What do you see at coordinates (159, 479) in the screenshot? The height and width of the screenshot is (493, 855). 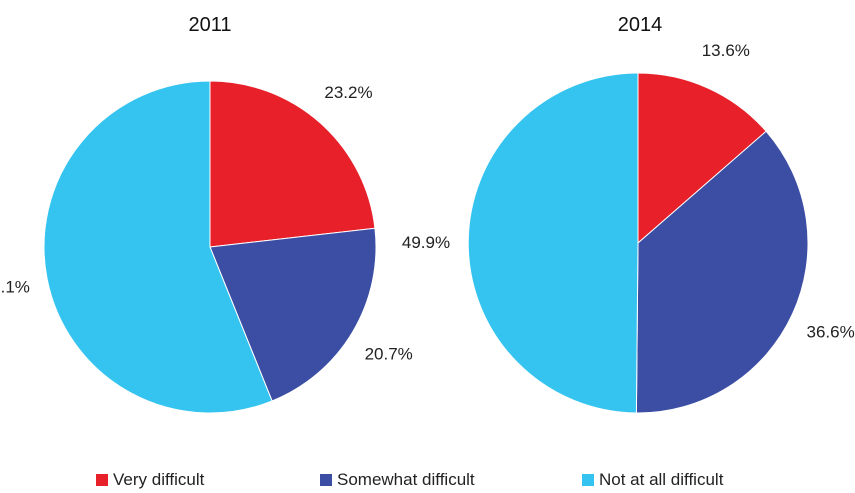 I see `legend-label-very-difficult: Very difficult` at bounding box center [159, 479].